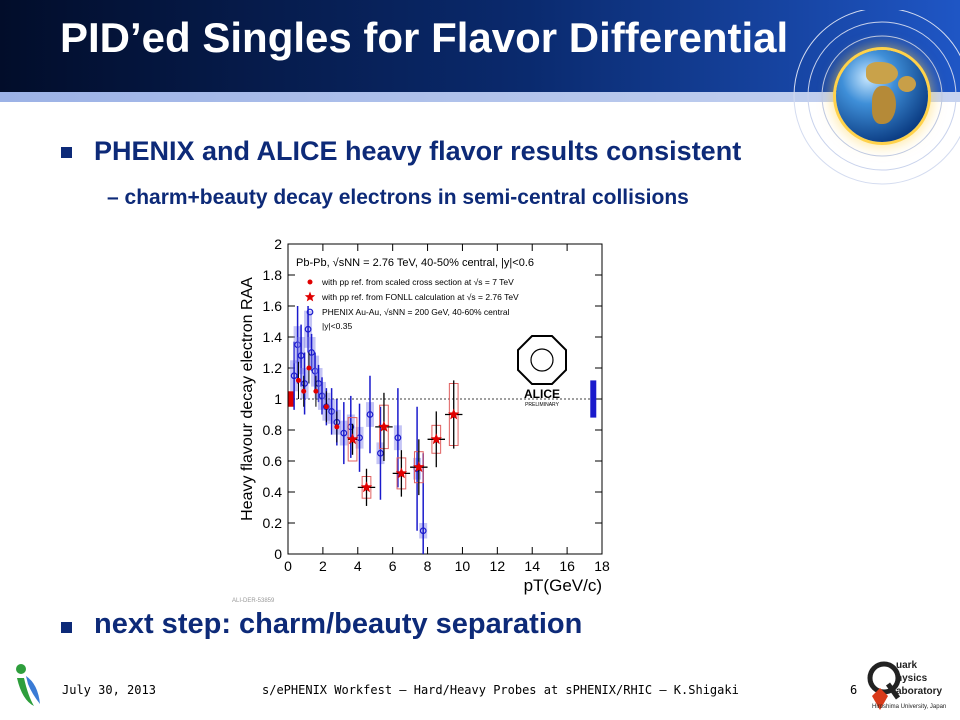 The height and width of the screenshot is (720, 960). I want to click on qpl-word-3: aboratory, so click(919, 691).